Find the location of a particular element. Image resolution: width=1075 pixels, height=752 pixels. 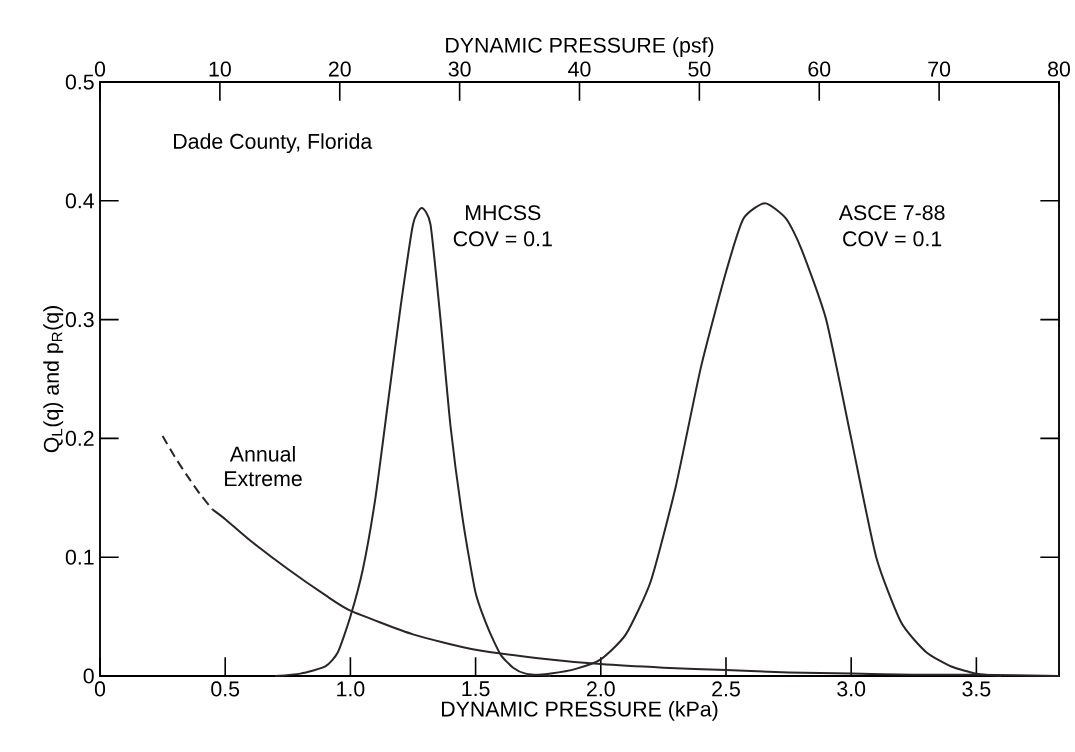

y-tick-label: 0.5 is located at coordinates (79, 82).